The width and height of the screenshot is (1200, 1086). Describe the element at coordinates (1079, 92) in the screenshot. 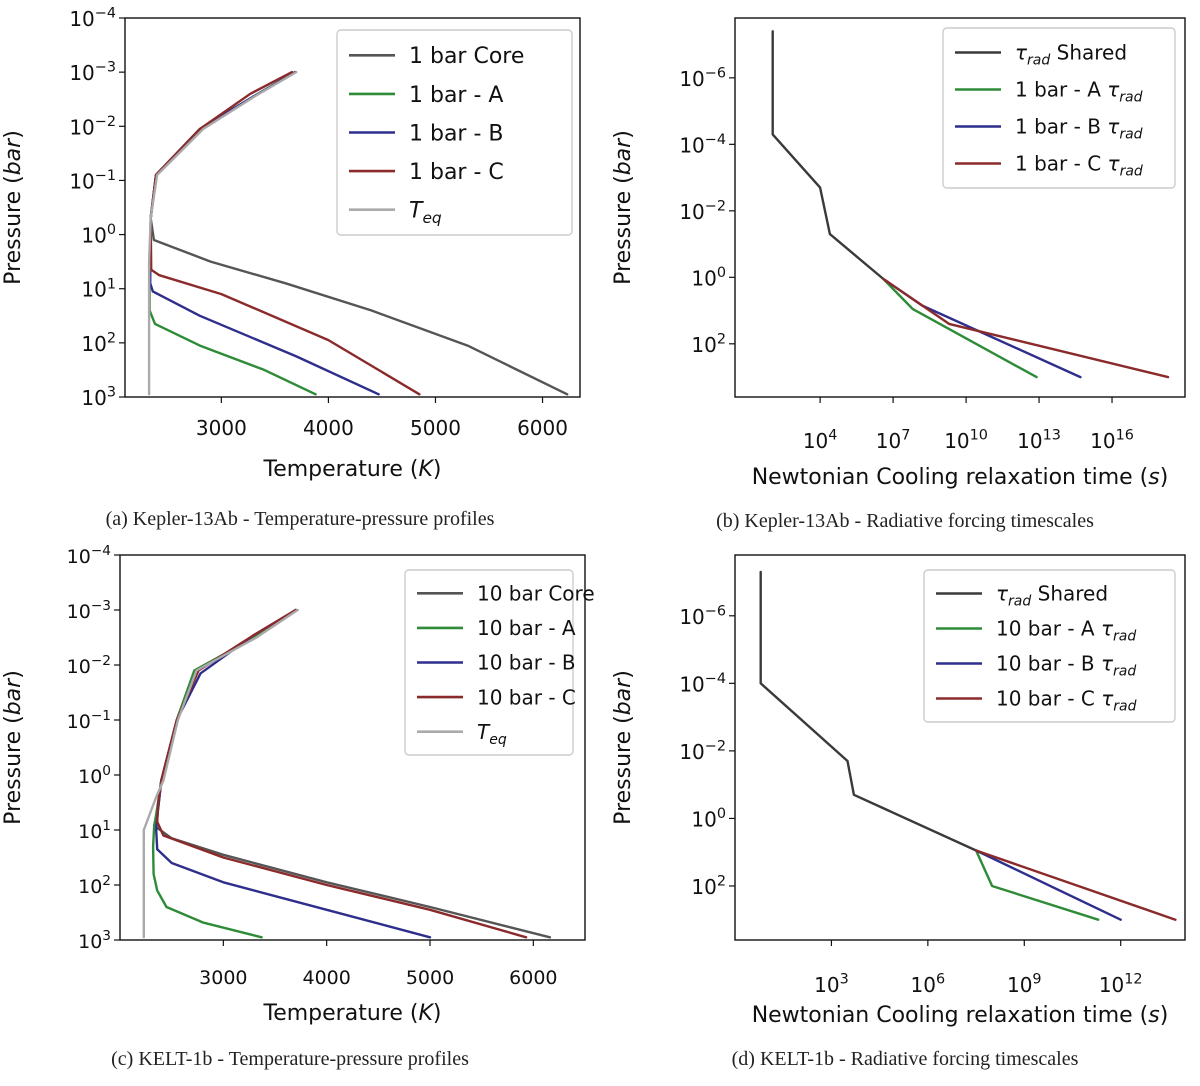

I see `legend-label: 1 bar - A τrad` at that location.